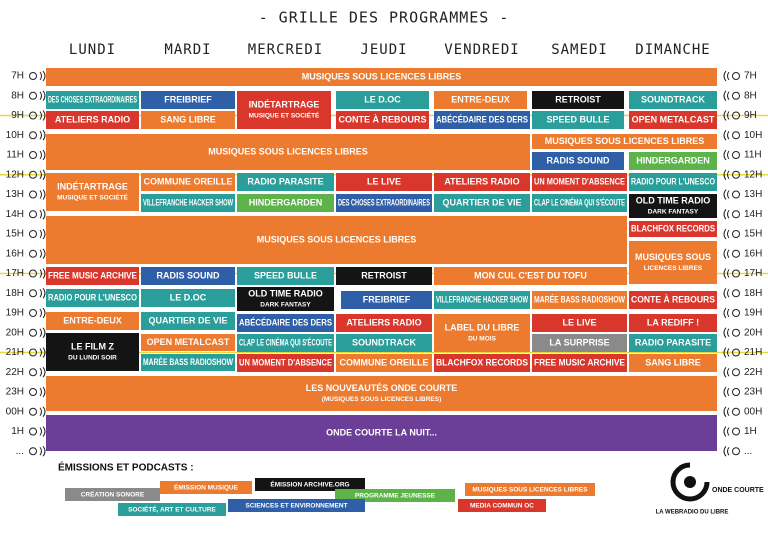 This screenshot has width=768, height=533. I want to click on hour-label: 16H, so click(15, 253).